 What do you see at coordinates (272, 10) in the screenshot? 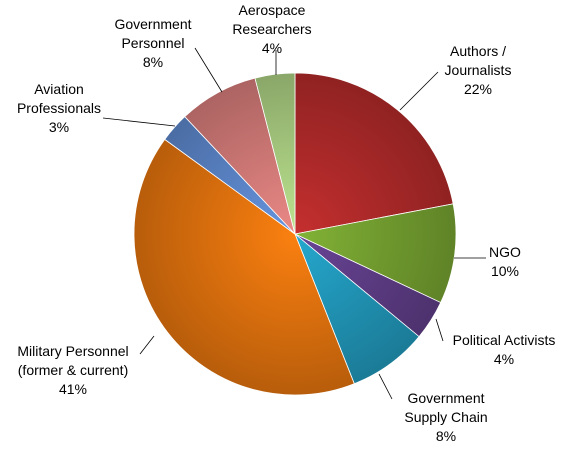
I see `slice-name-label: Aerospace` at bounding box center [272, 10].